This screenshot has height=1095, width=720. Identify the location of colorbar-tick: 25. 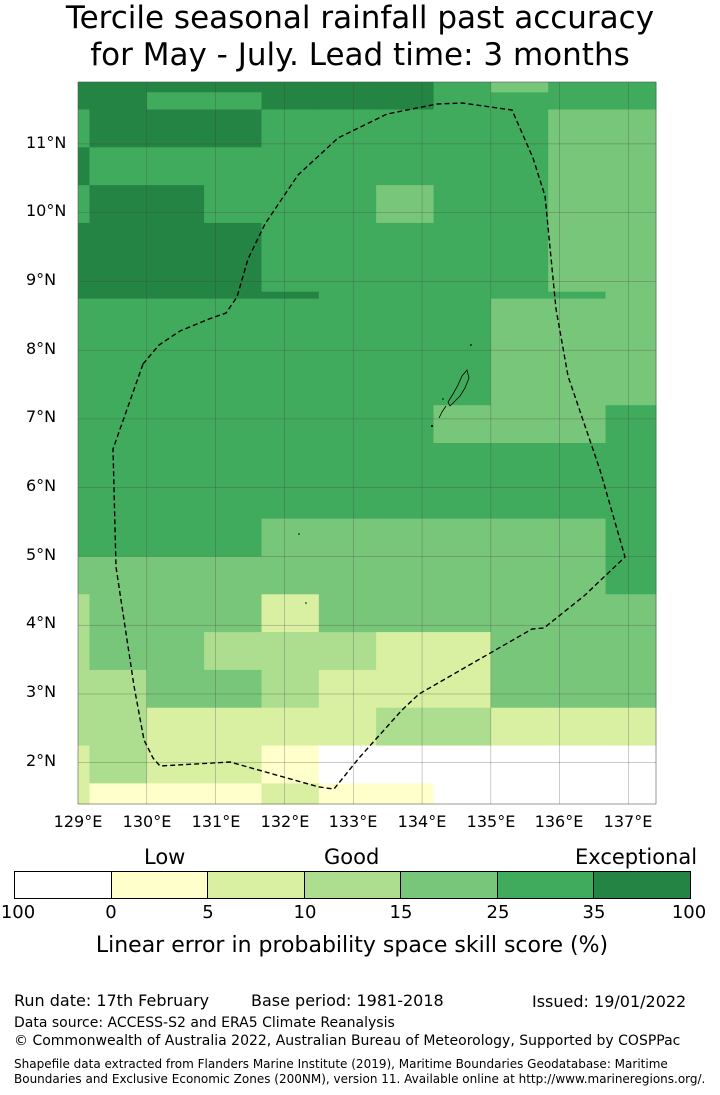
(498, 912).